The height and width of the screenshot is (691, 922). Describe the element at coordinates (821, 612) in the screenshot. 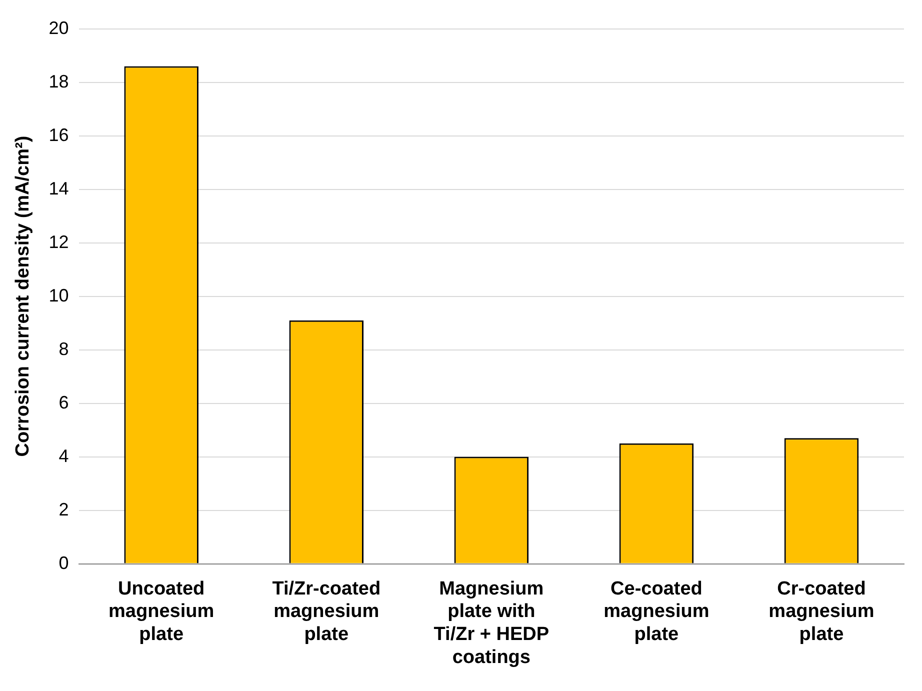

I see `x-tick-label: Cr-coated magnesium plate` at that location.